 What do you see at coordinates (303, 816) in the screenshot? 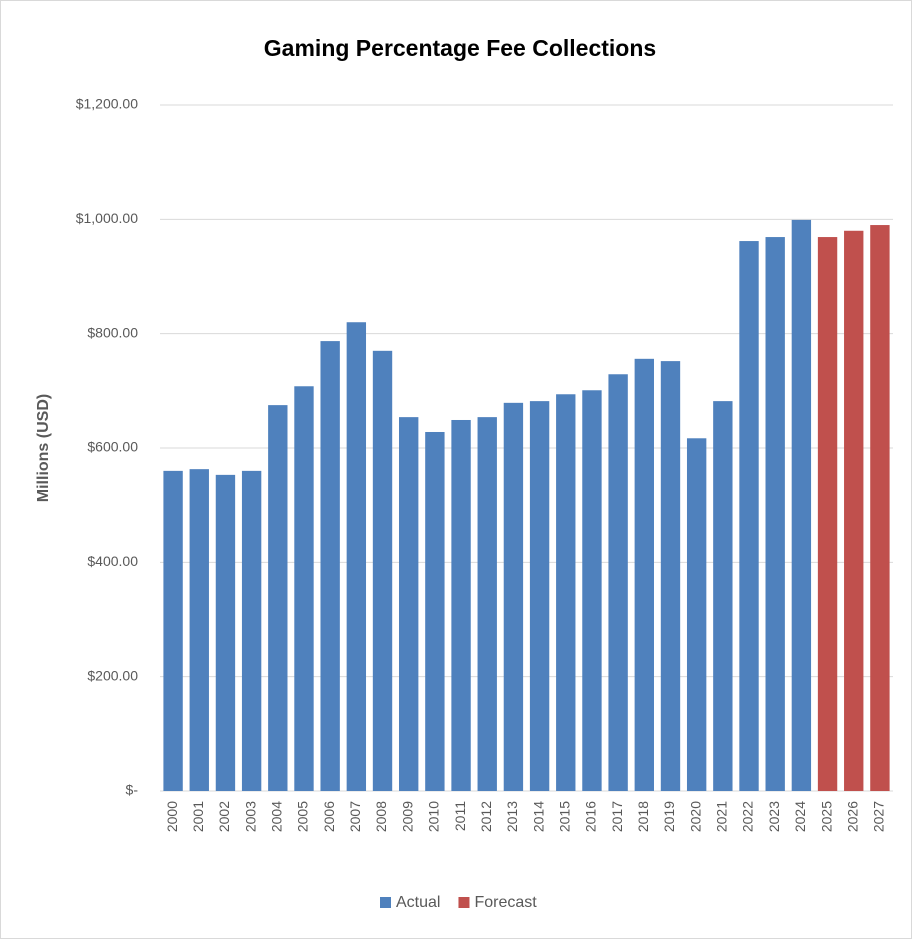
I see `x-tick-label: 2005` at bounding box center [303, 816].